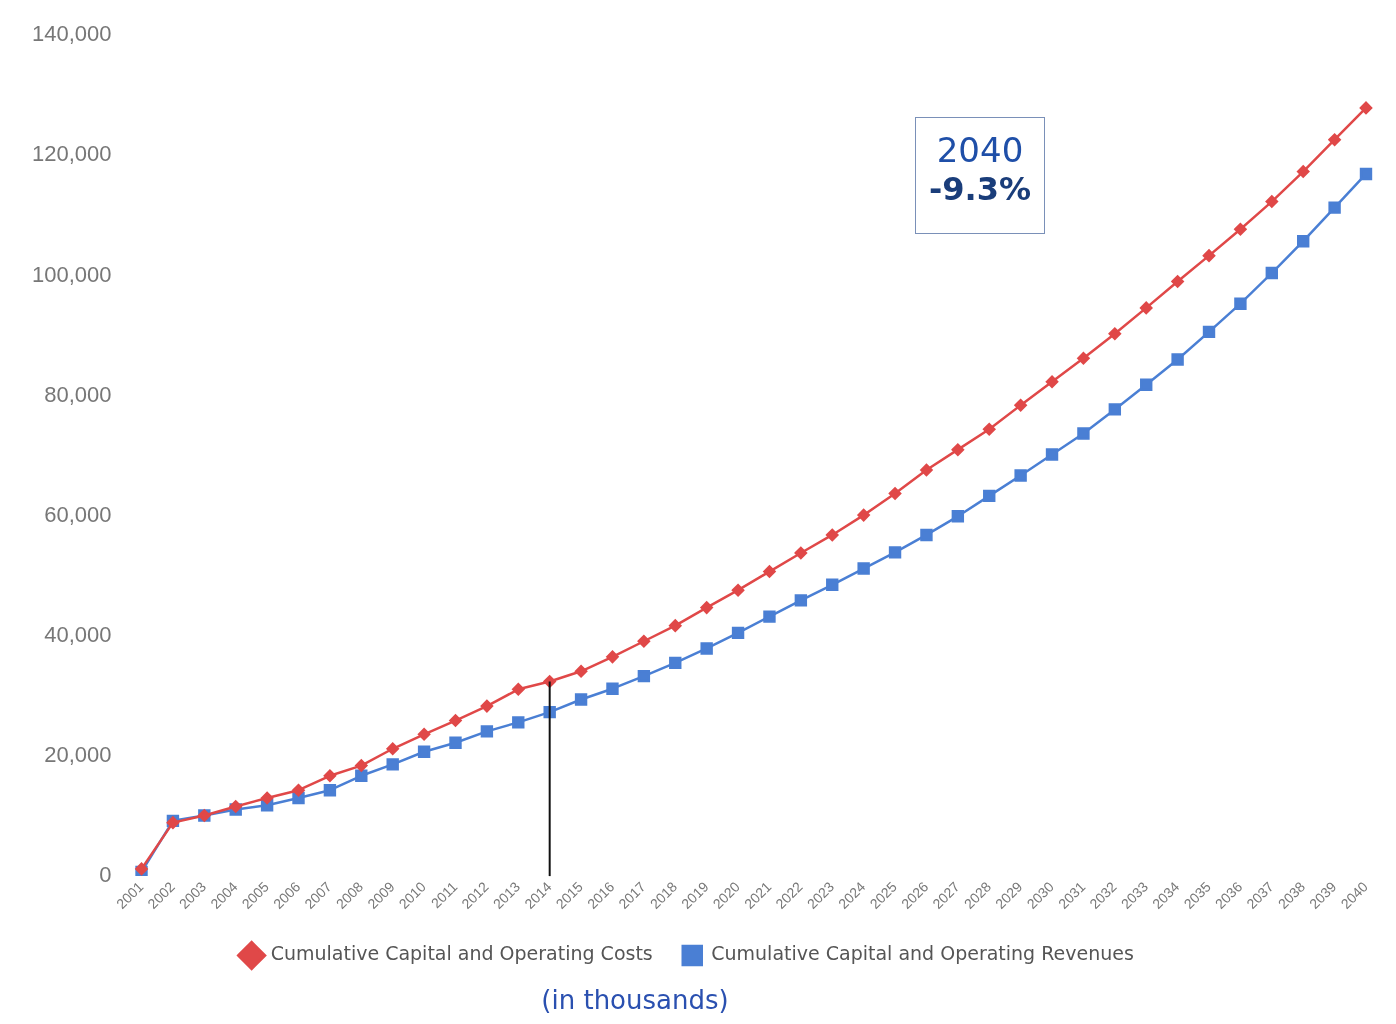  I want to click on annotation: 2040, so click(980, 150).